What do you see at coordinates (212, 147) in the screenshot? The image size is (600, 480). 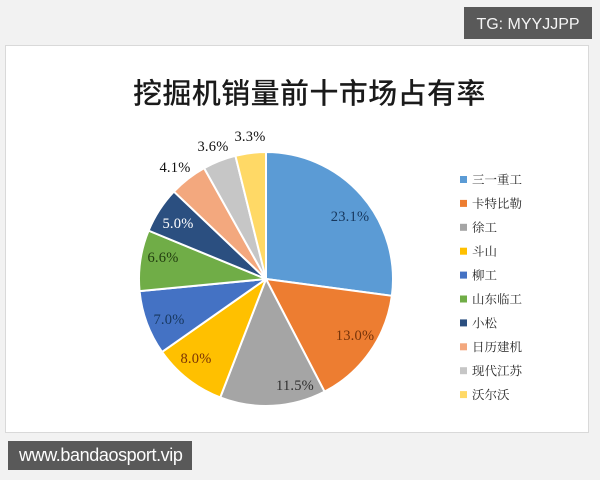 I see `svg-text: 3.6%` at bounding box center [212, 147].